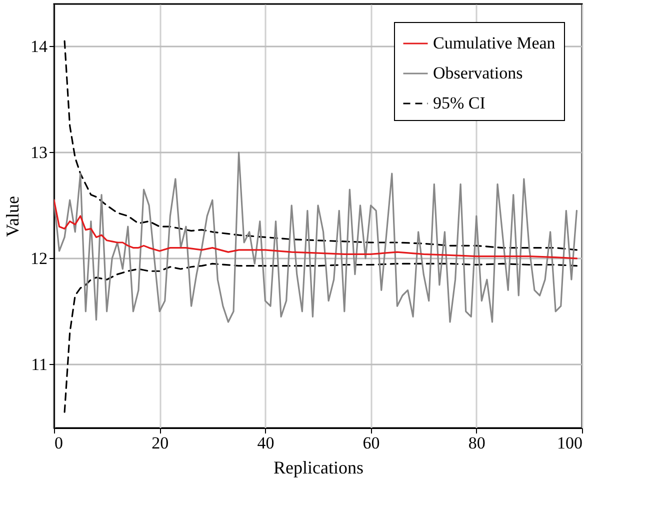 This screenshot has height=524, width=646. Describe the element at coordinates (265, 443) in the screenshot. I see `x-tick-label: 40` at that location.